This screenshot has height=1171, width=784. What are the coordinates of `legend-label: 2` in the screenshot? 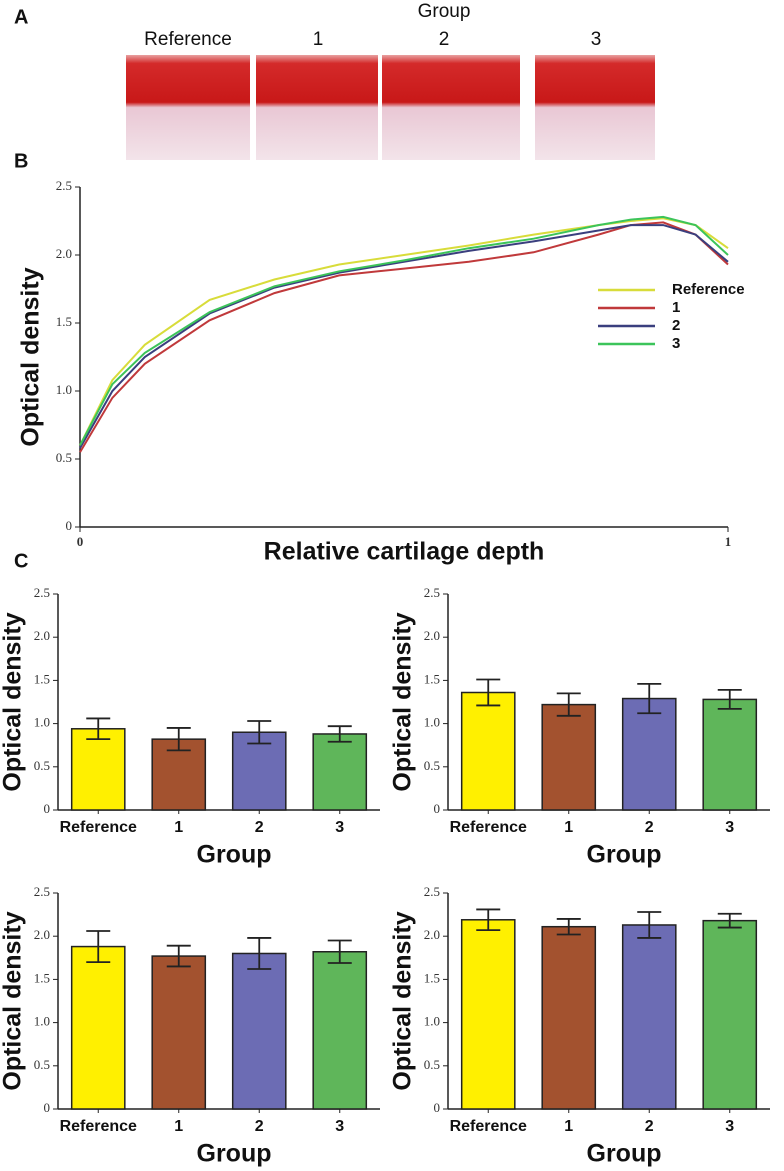 It's located at (676, 325).